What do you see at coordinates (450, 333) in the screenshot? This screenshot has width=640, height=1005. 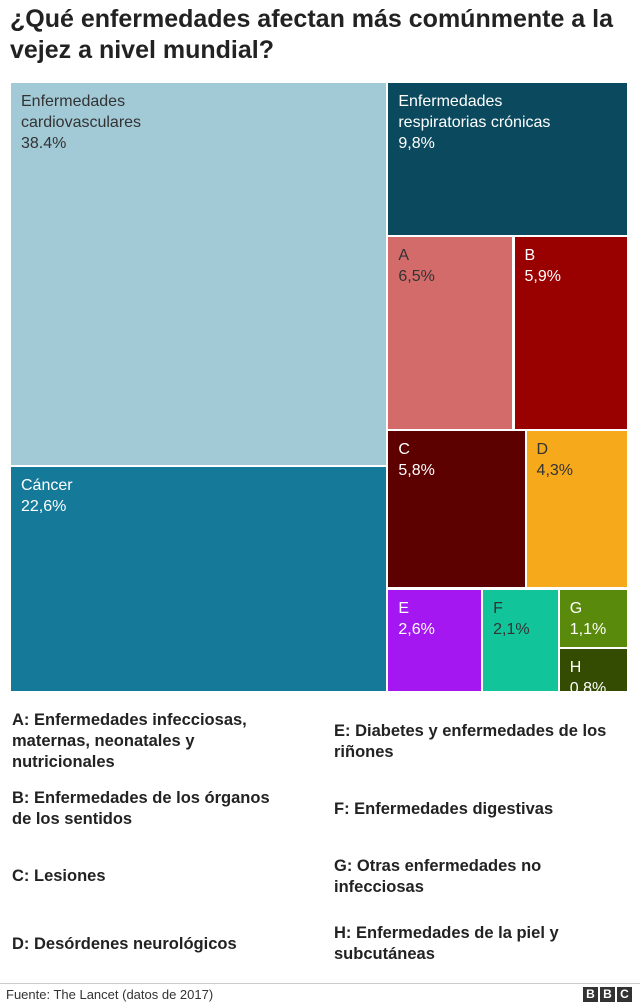 I see `treemap-cell: A 6,5%` at bounding box center [450, 333].